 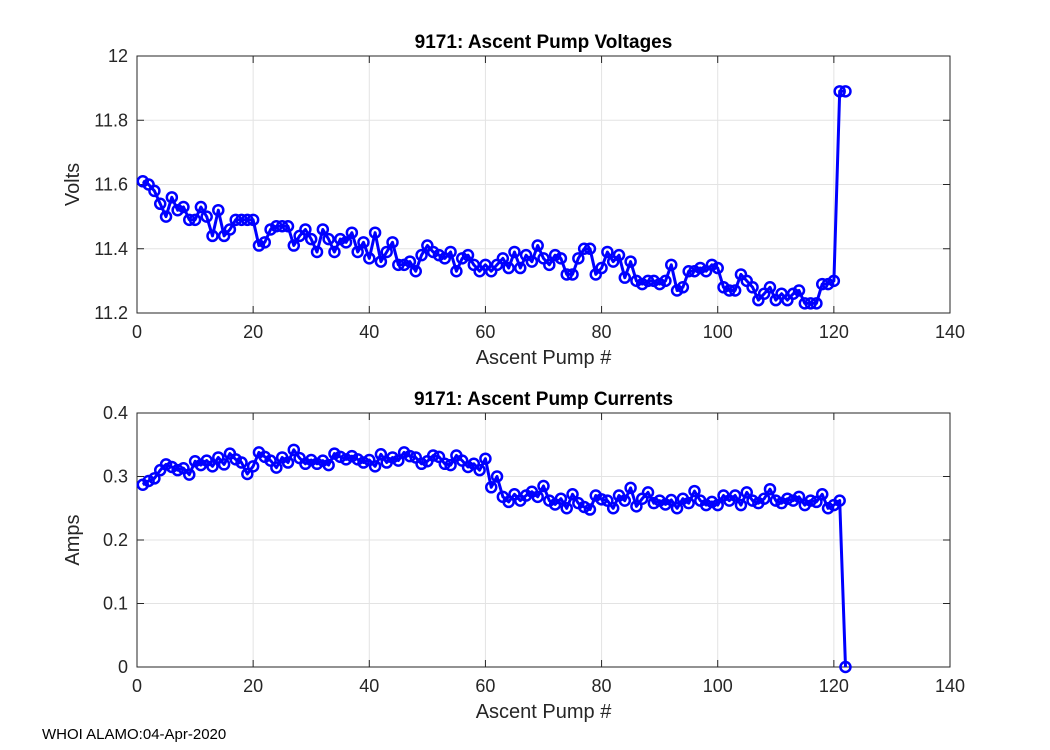 What do you see at coordinates (73, 539) in the screenshot?
I see `y-axis-label: Amps` at bounding box center [73, 539].